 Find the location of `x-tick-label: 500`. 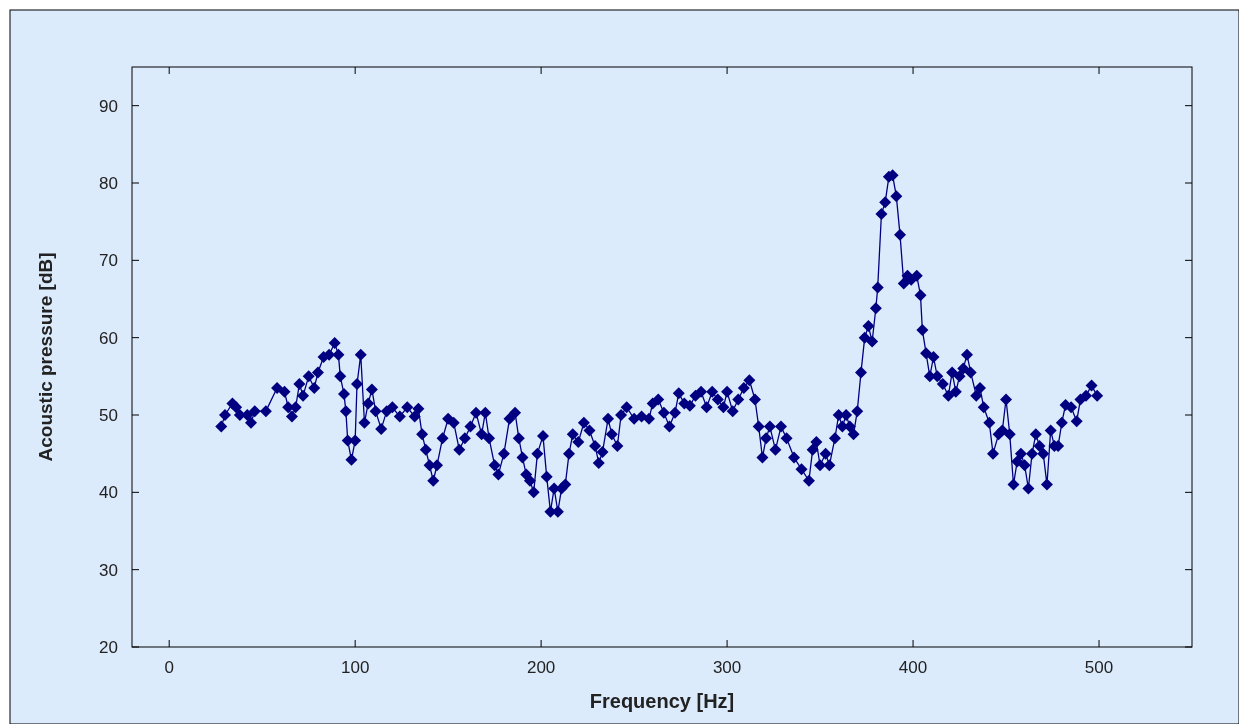

x-tick-label: 500 is located at coordinates (1099, 667).